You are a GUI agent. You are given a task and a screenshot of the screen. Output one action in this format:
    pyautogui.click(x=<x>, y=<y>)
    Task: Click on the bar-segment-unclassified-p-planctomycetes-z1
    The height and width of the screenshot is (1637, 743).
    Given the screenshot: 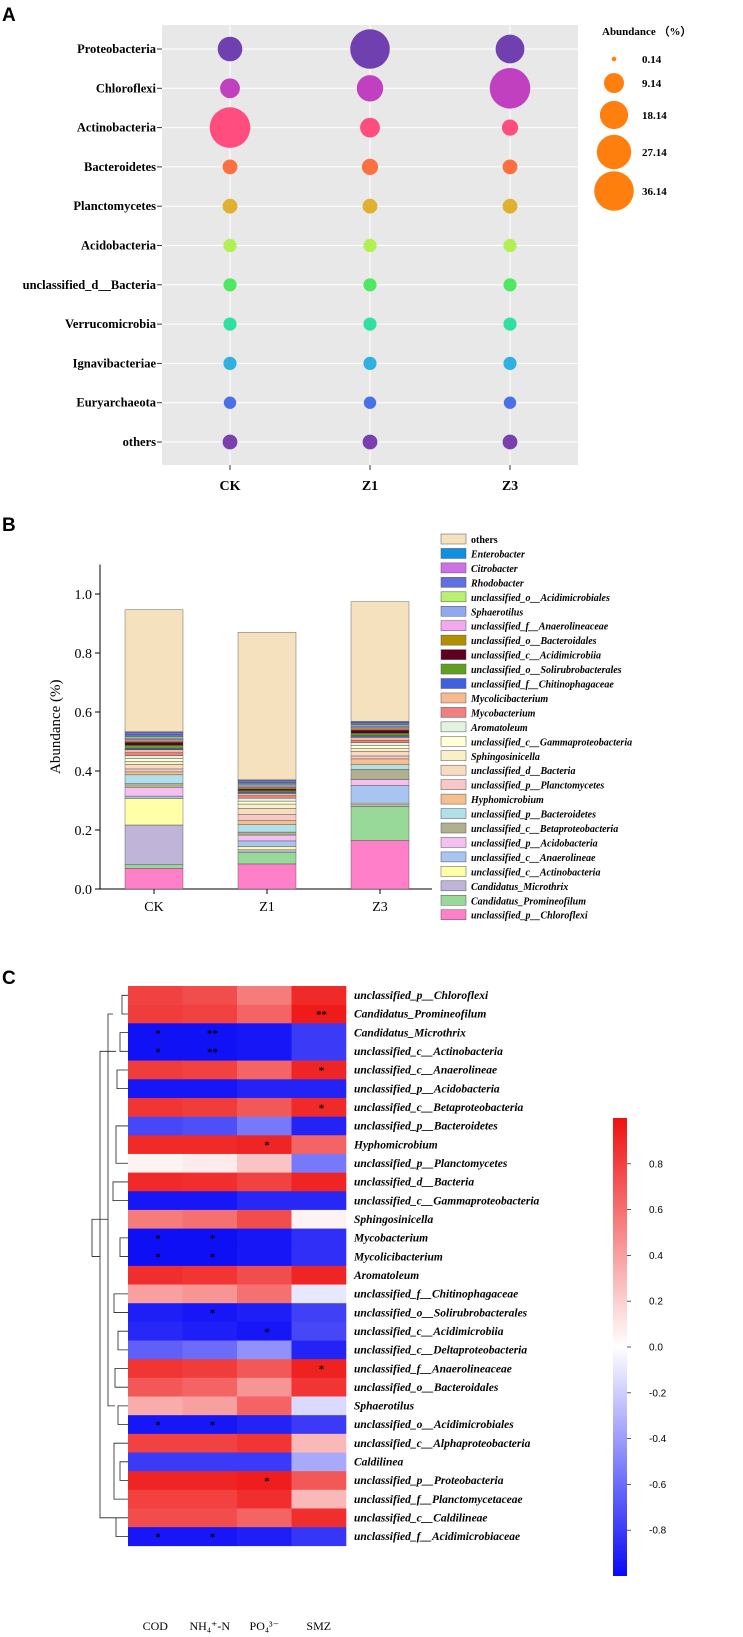 What is the action you would take?
    pyautogui.click(x=267, y=817)
    